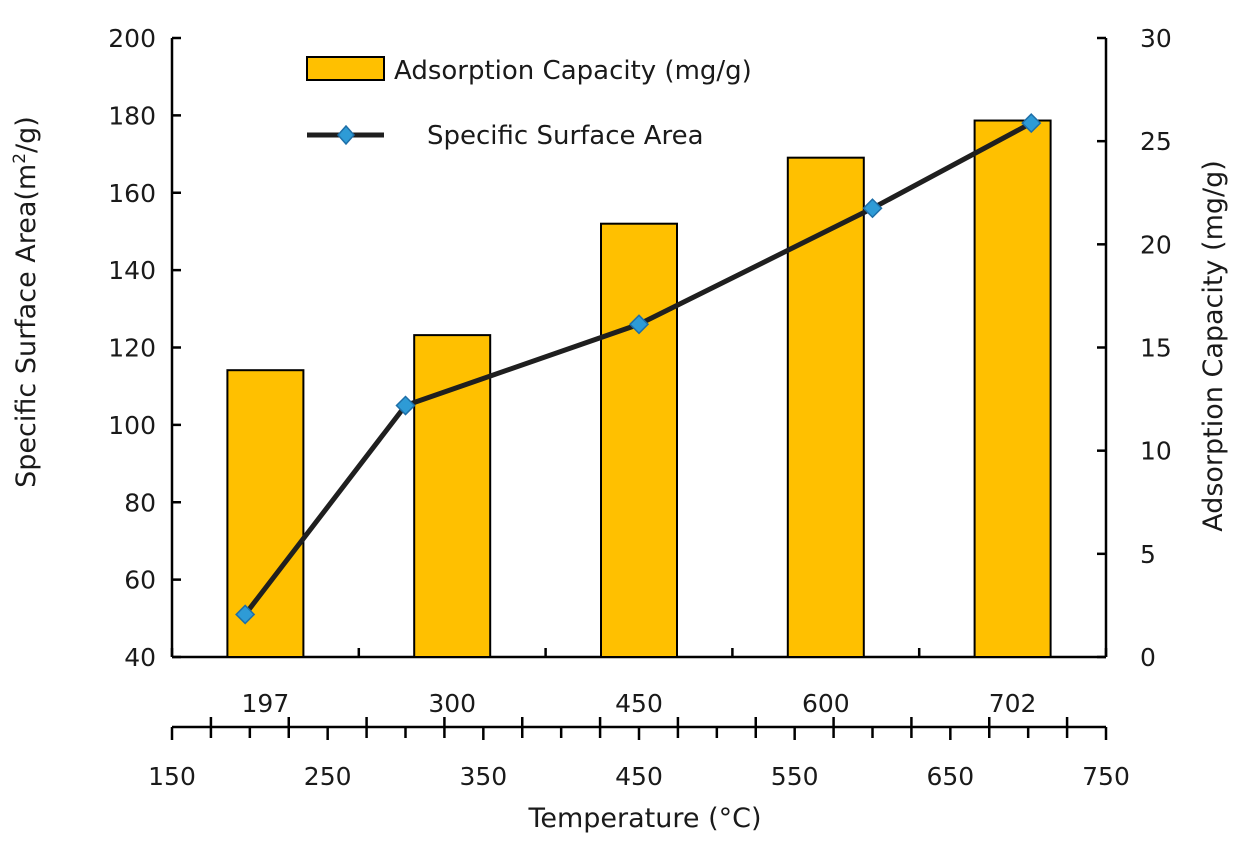  I want to click on right-tick-label: 20, so click(1156, 244).